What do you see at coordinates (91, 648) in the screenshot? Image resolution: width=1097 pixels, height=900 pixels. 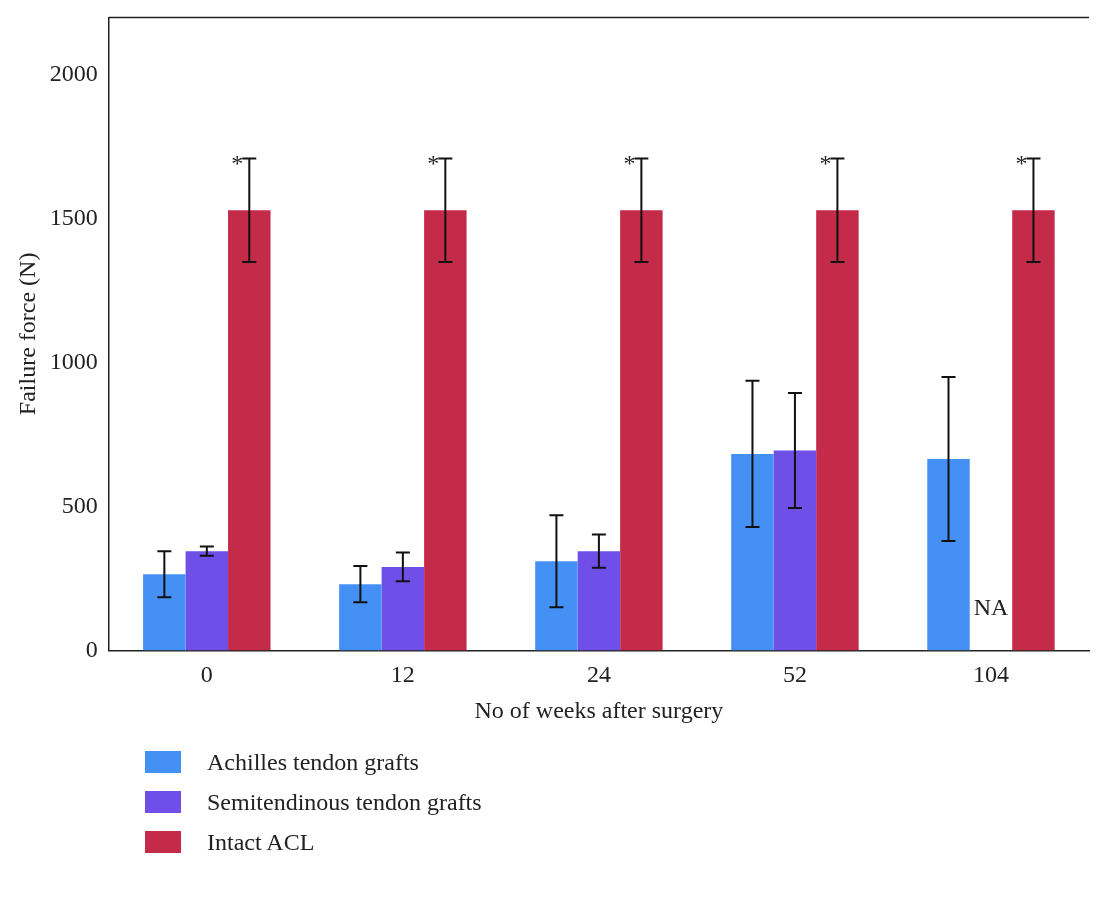 I see `y-tick-label: 0` at bounding box center [91, 648].